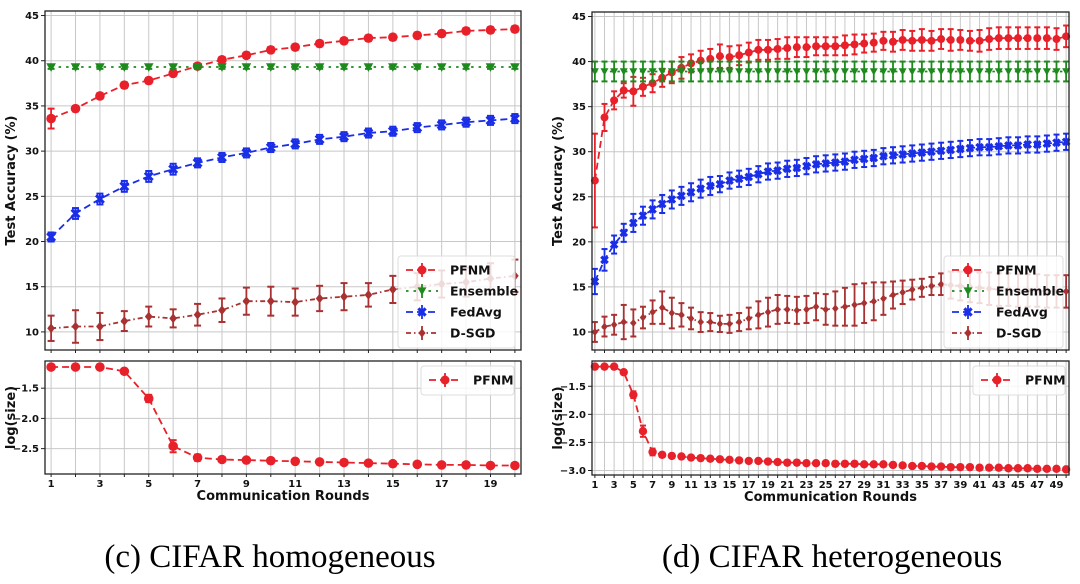 This screenshot has width=1080, height=584. I want to click on x-axis-label: Communication Rounds, so click(830, 497).